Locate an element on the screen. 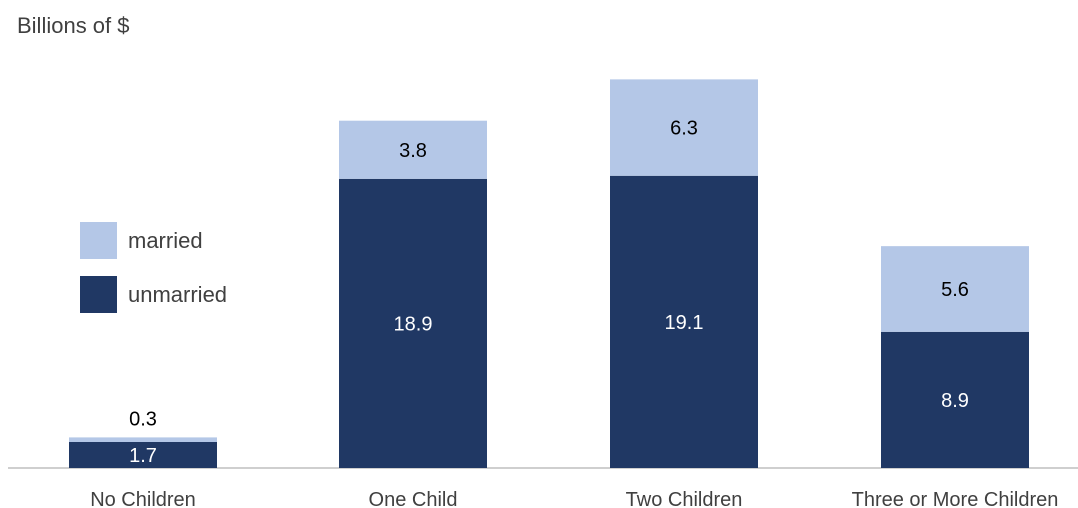 The width and height of the screenshot is (1078, 508). legend-label-married: married is located at coordinates (165, 240).